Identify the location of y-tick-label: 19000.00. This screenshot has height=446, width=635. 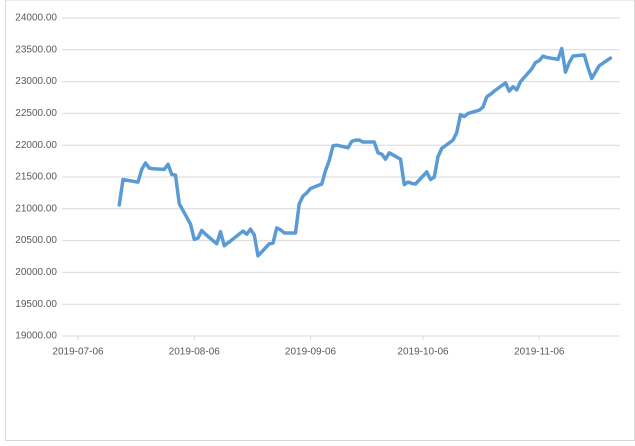
(36, 336).